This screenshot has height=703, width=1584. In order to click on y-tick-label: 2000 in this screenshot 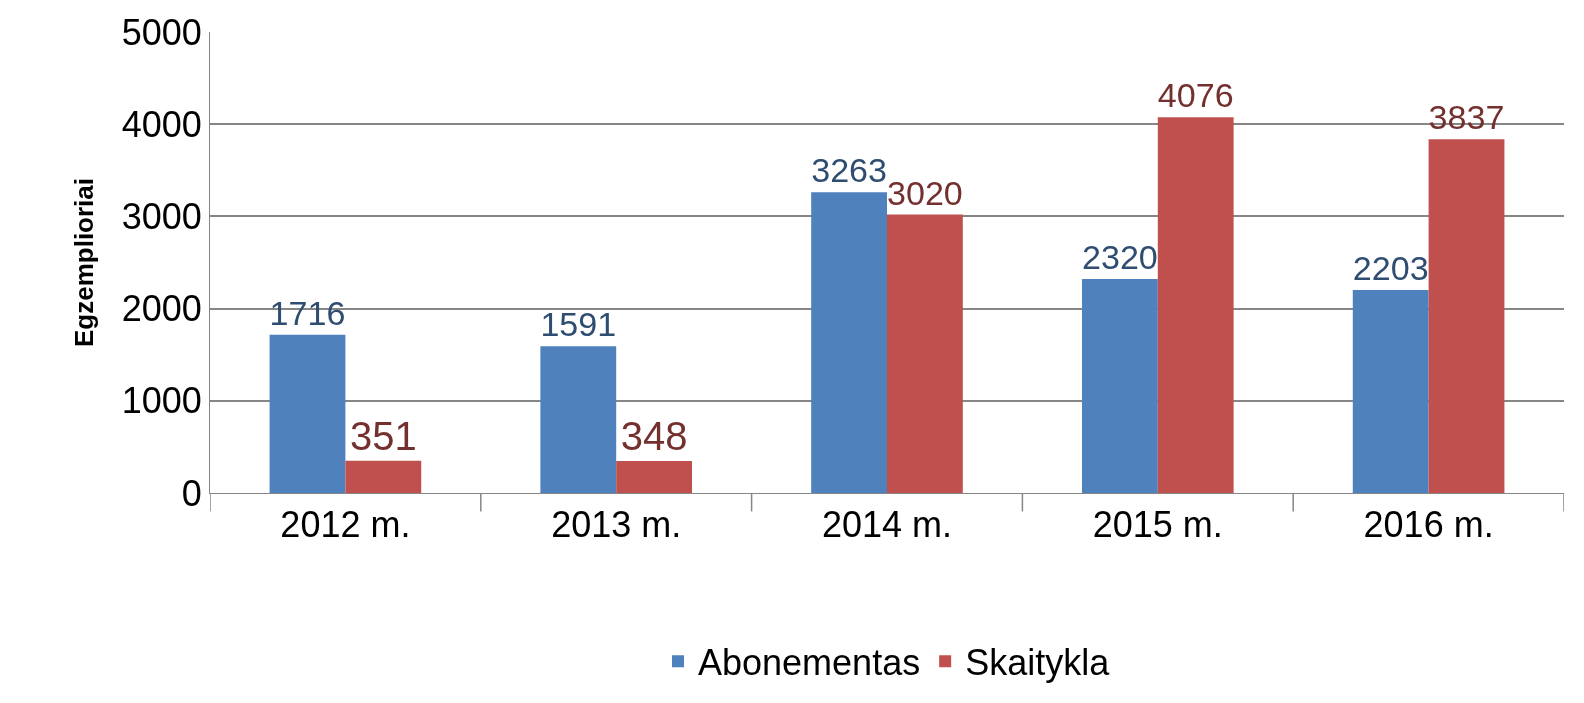, I will do `click(161, 309)`.